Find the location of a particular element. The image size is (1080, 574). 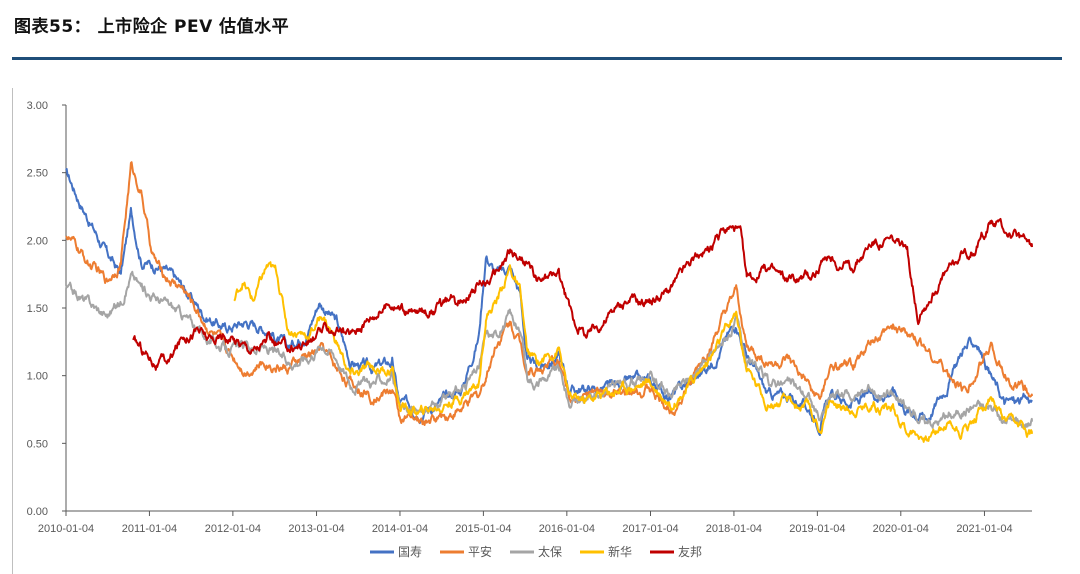

y-tick-label: 2.00 is located at coordinates (37, 241).